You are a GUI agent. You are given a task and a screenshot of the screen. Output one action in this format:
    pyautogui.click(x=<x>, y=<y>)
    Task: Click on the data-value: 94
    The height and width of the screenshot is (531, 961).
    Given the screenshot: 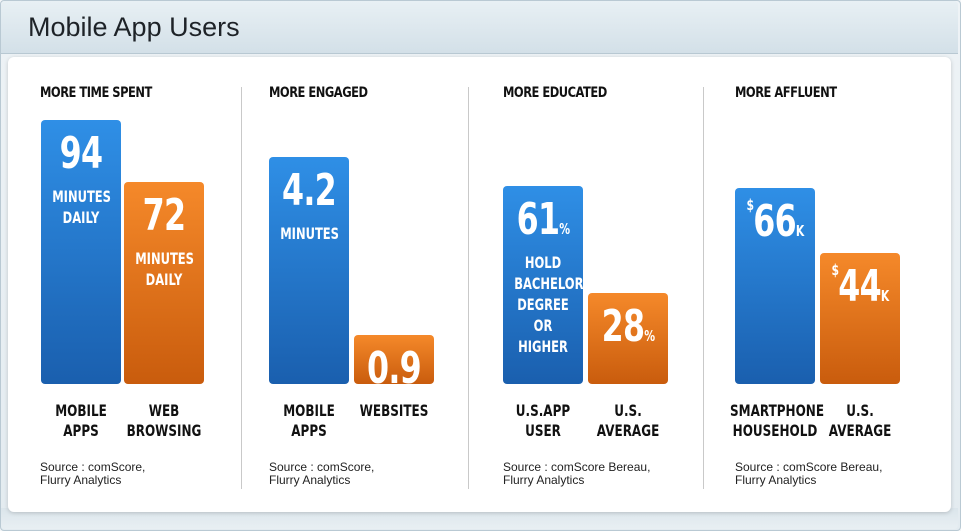 What is the action you would take?
    pyautogui.click(x=81, y=153)
    